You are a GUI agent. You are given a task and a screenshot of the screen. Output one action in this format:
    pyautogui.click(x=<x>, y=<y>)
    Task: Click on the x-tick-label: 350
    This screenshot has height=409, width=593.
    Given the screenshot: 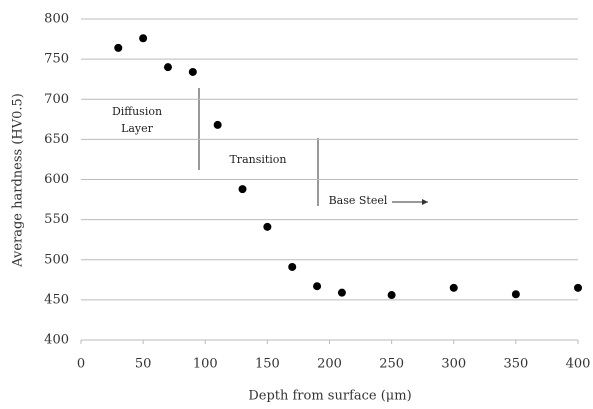 What is the action you would take?
    pyautogui.click(x=515, y=364)
    